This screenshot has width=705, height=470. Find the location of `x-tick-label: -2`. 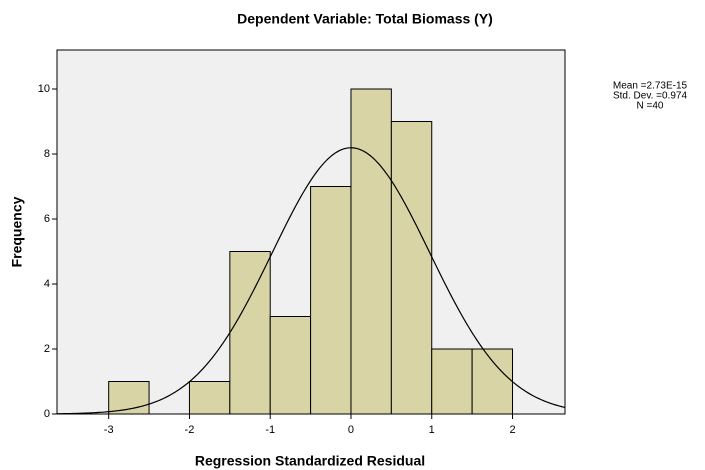

x-tick-label: -2 is located at coordinates (190, 430).